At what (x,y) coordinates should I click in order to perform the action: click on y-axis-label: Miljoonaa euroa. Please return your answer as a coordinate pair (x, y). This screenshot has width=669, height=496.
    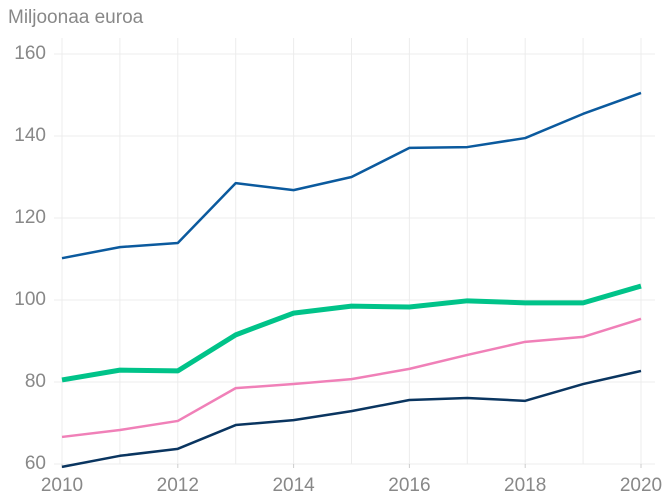
    Looking at the image, I should click on (76, 17).